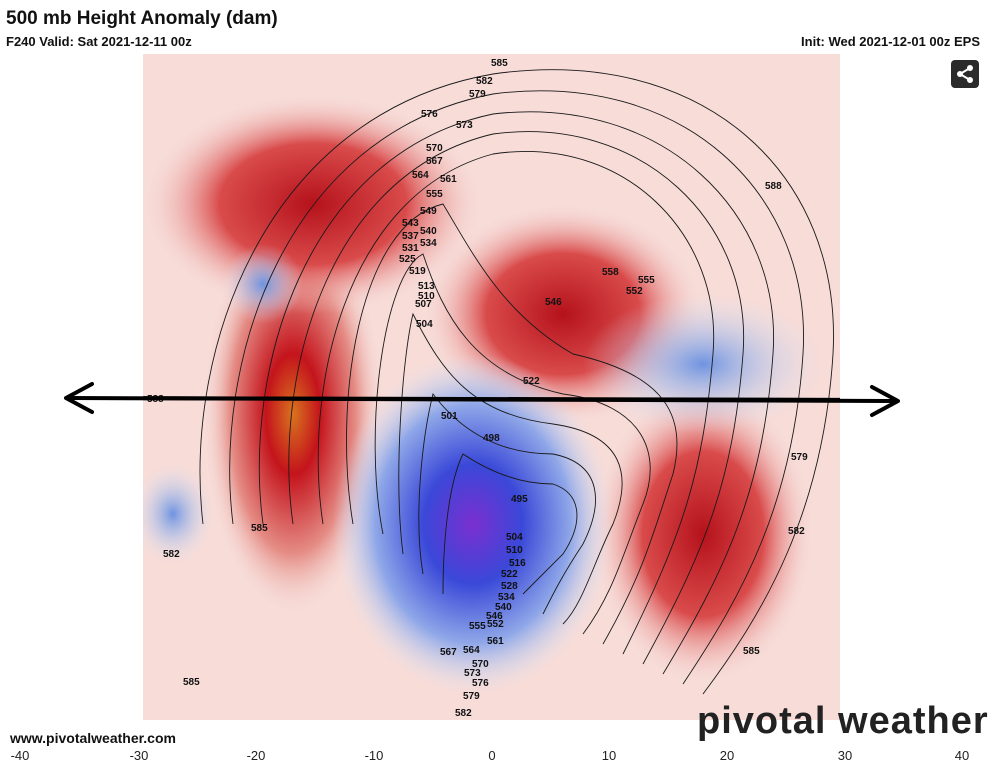 Image resolution: width=1000 pixels, height=764 pixels. I want to click on contour-label: 549, so click(428, 211).